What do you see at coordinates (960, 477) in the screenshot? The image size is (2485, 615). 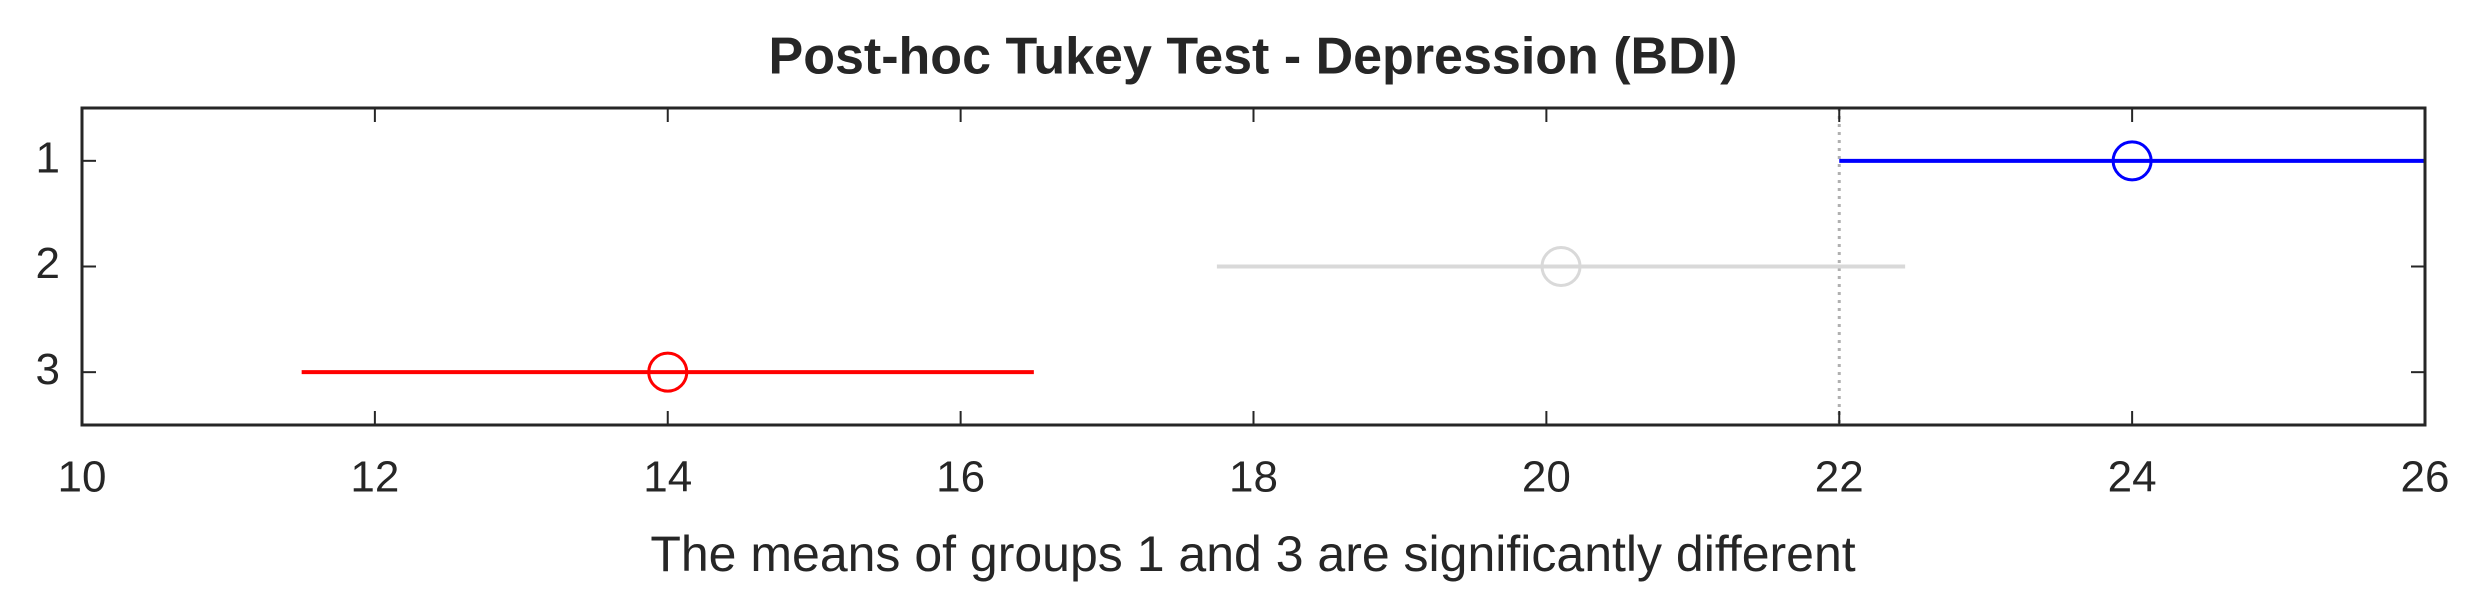 I see `x-tick-label: 16` at bounding box center [960, 477].